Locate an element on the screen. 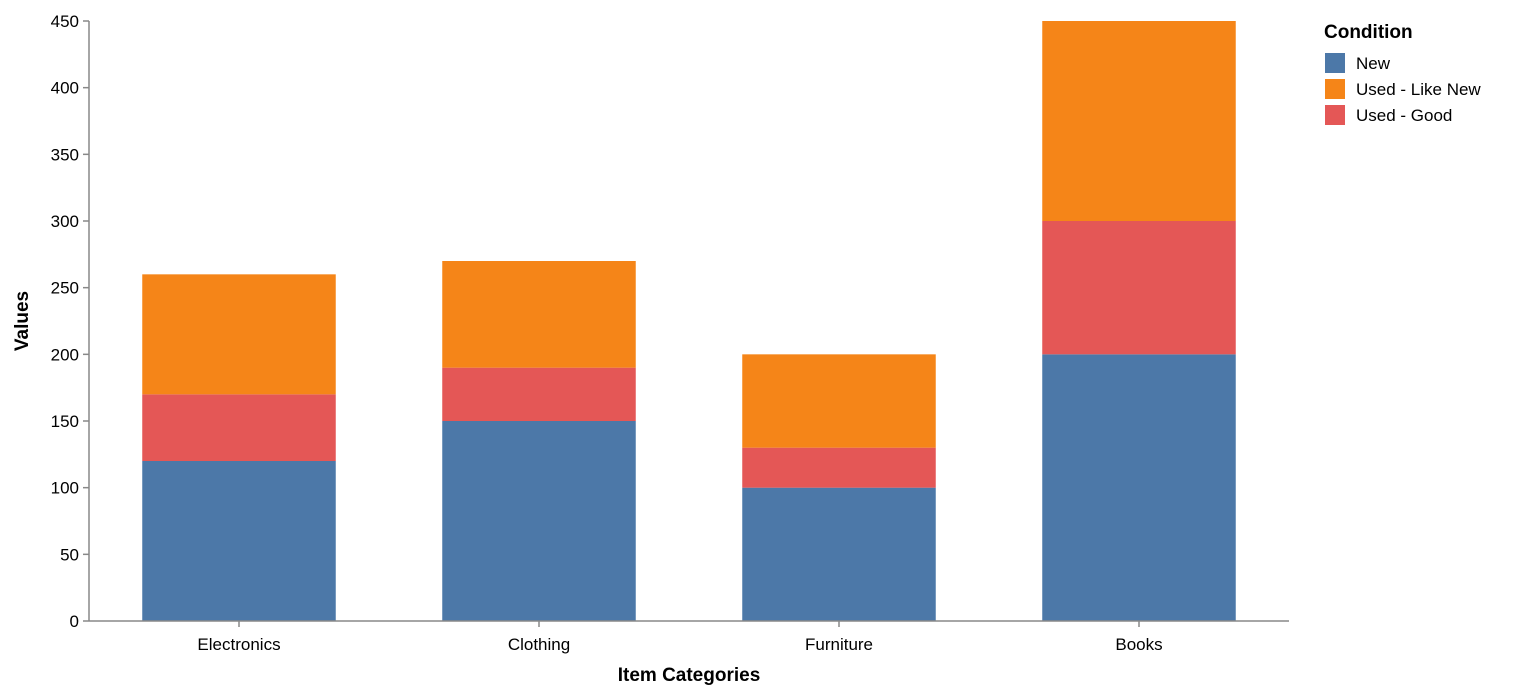 Image resolution: width=1514 pixels, height=694 pixels. y-tick-label: 100 is located at coordinates (65, 488).